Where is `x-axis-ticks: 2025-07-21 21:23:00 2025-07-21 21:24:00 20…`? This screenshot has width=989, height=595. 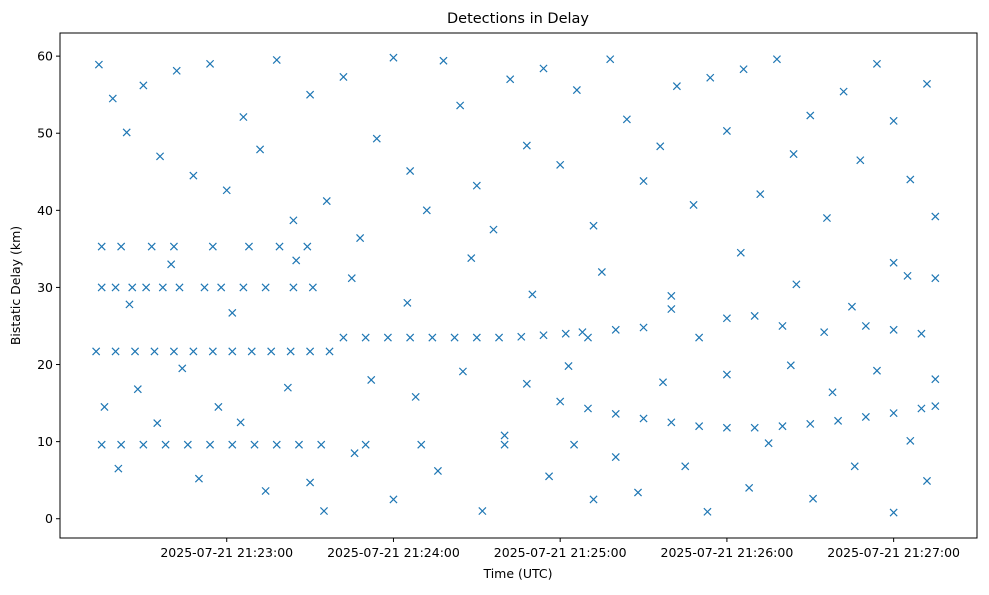 x-axis-ticks: 2025-07-21 21:23:00 2025-07-21 21:24:00 20… is located at coordinates (560, 549).